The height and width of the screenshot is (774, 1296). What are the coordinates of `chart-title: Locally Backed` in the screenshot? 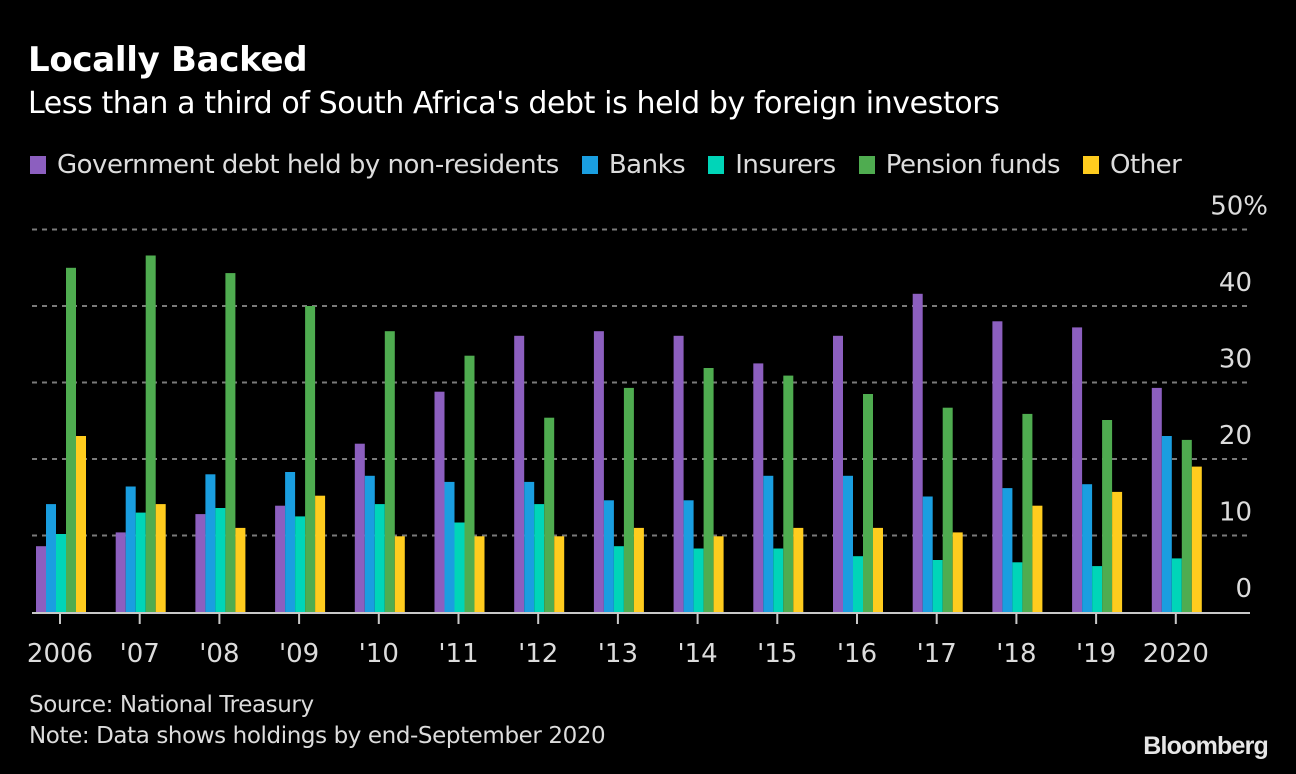 It's located at (168, 60).